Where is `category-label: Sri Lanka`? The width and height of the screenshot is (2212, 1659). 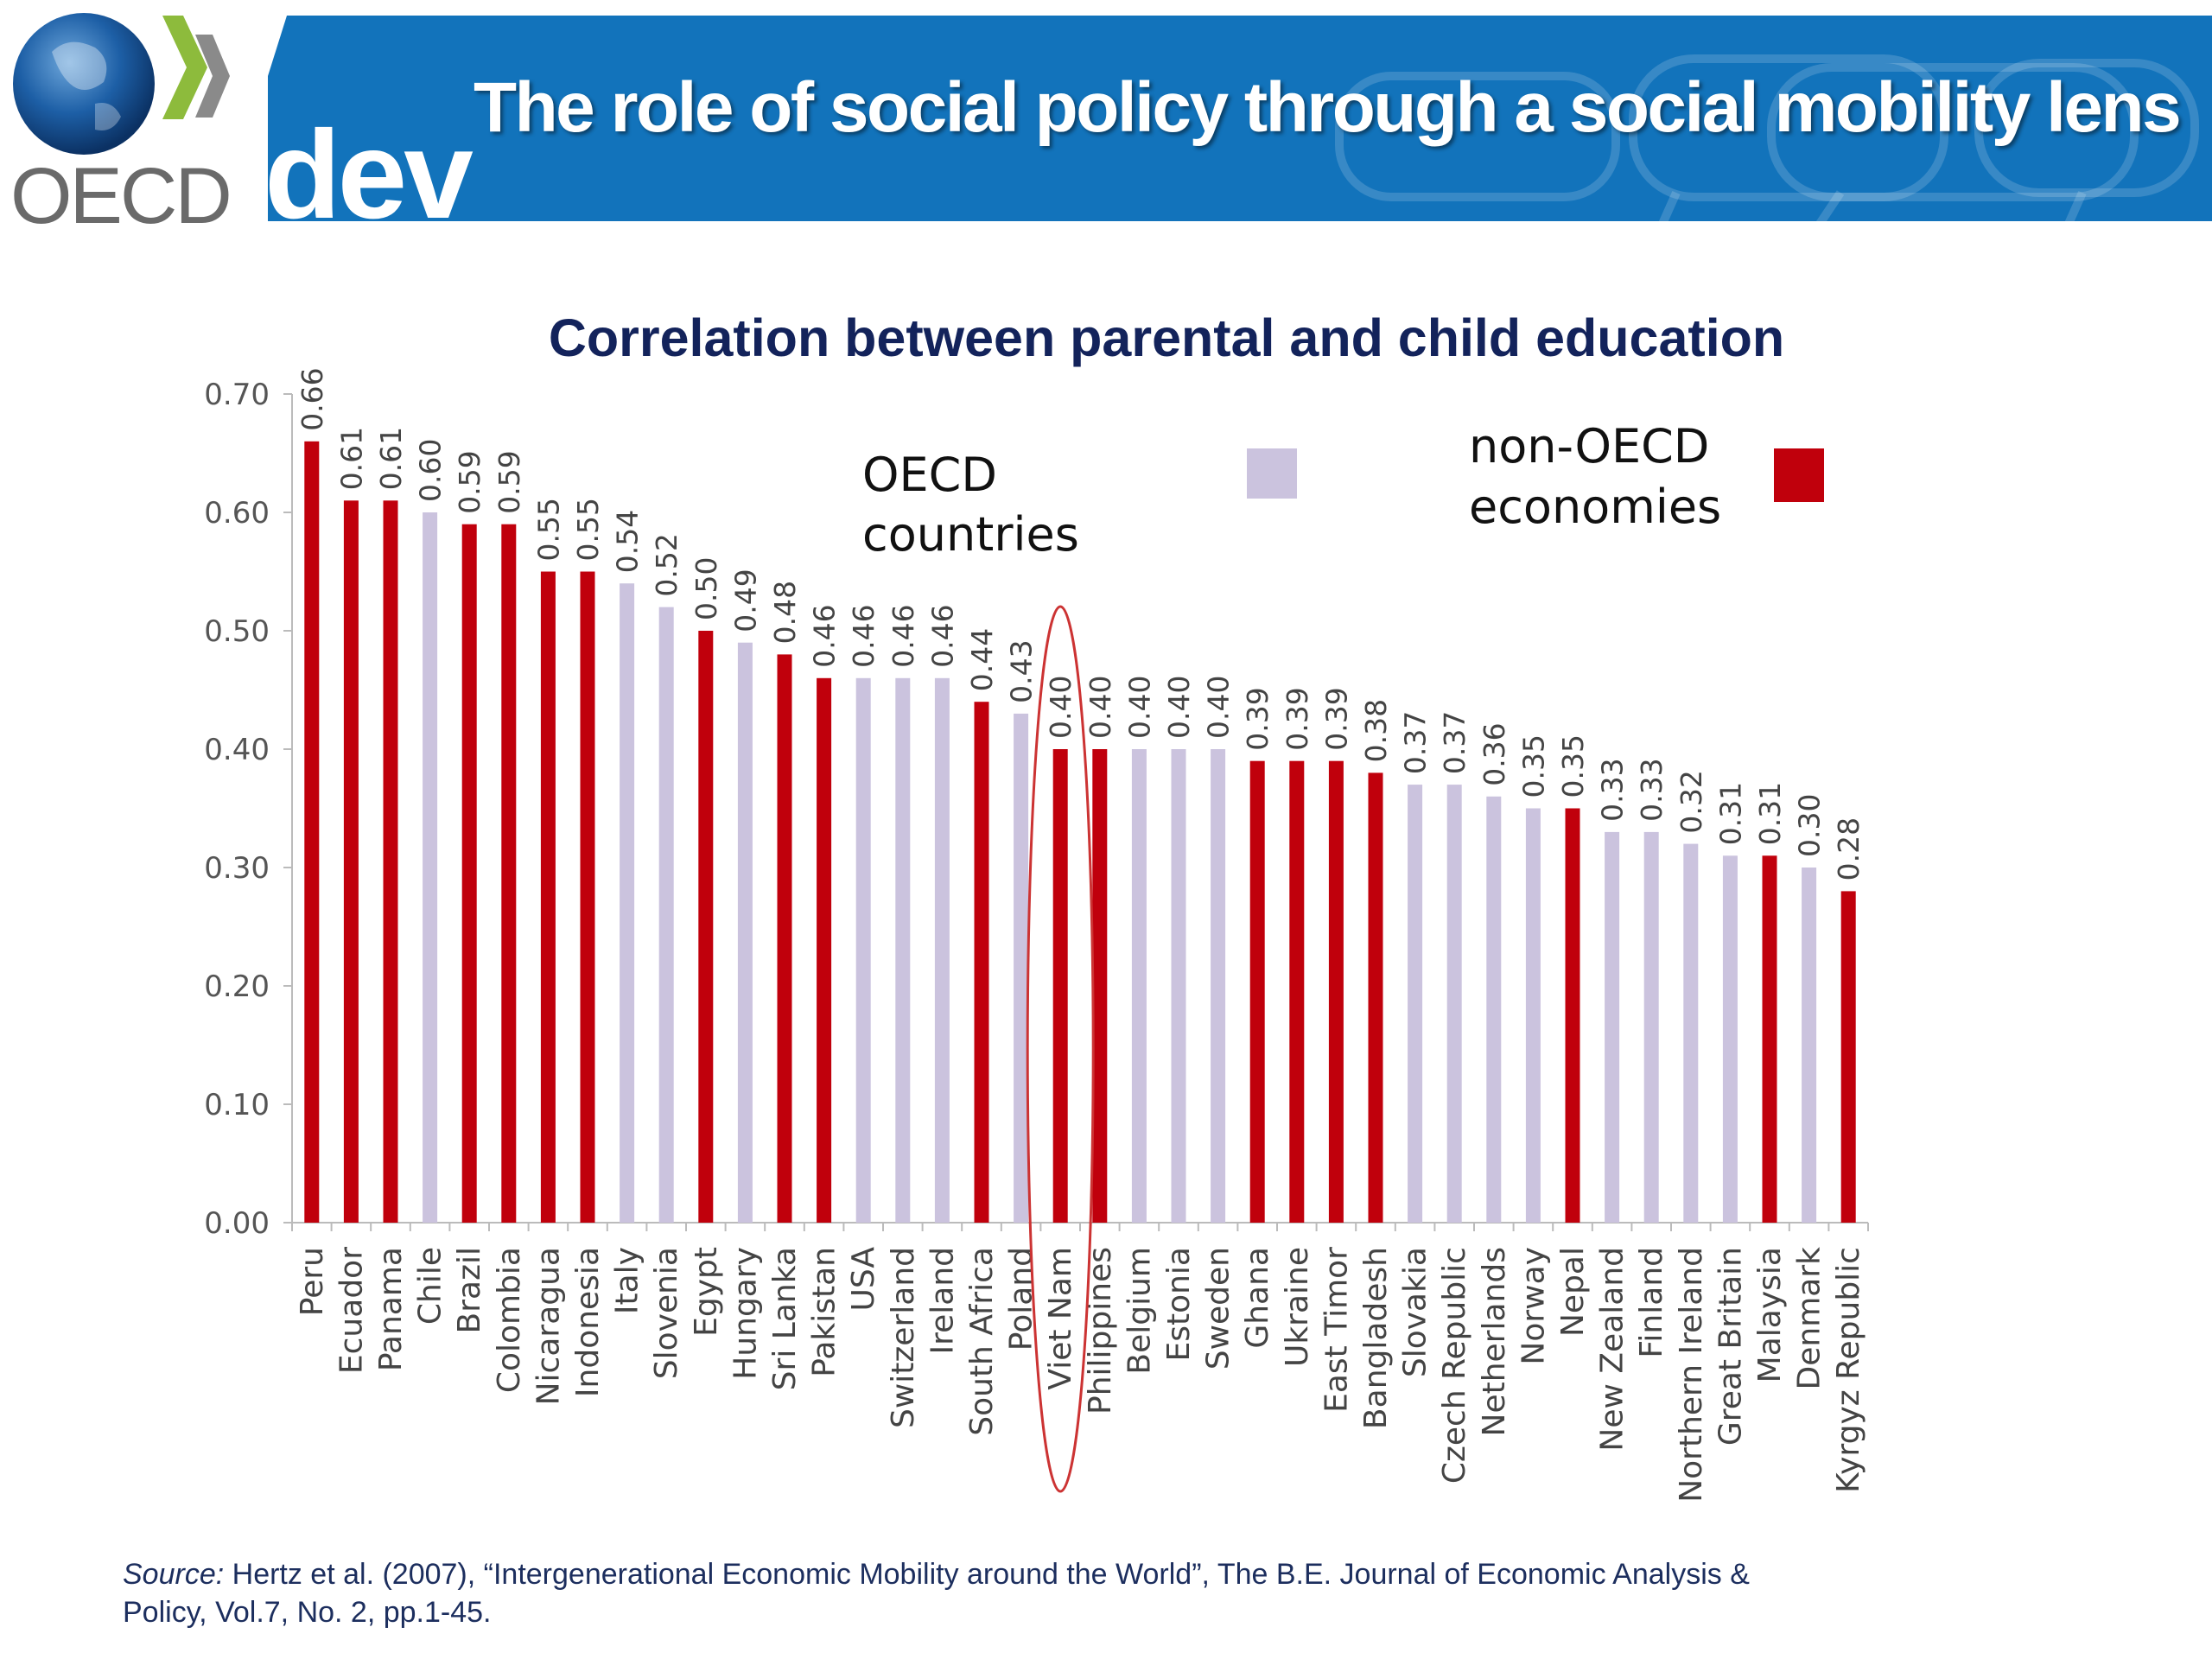
category-label: Sri Lanka is located at coordinates (785, 1318).